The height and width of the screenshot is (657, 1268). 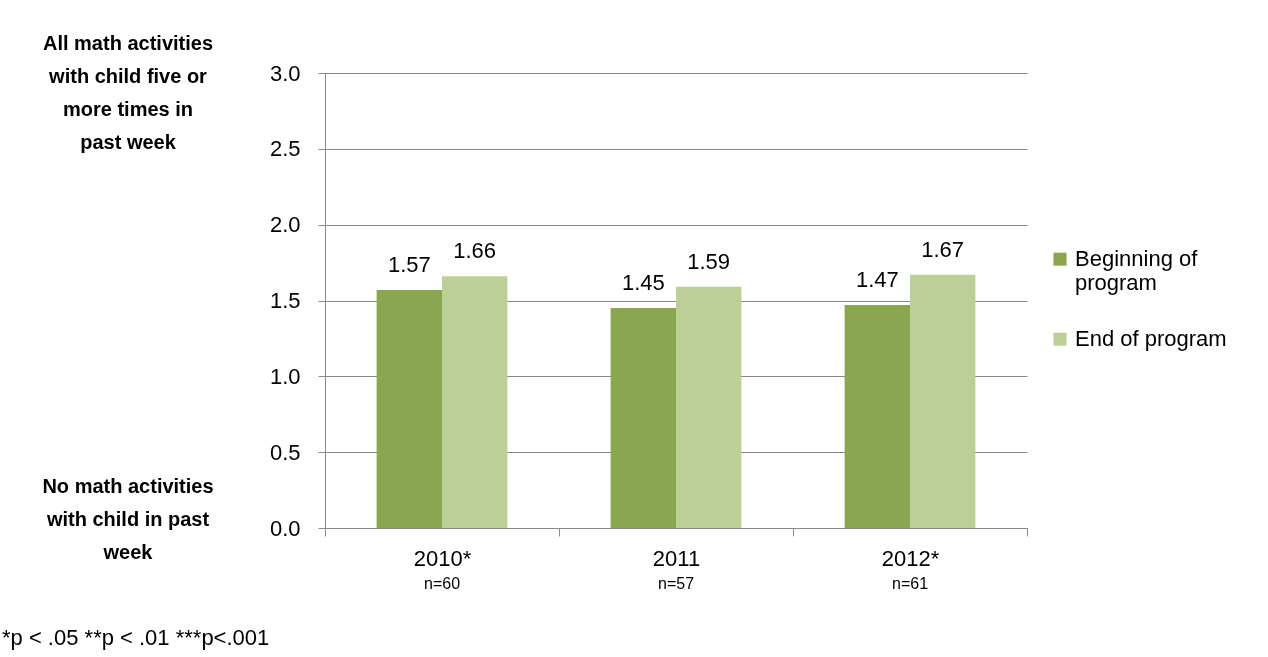 I want to click on text: *p < .05 **p < .01 ***p<.001, so click(x=136, y=637).